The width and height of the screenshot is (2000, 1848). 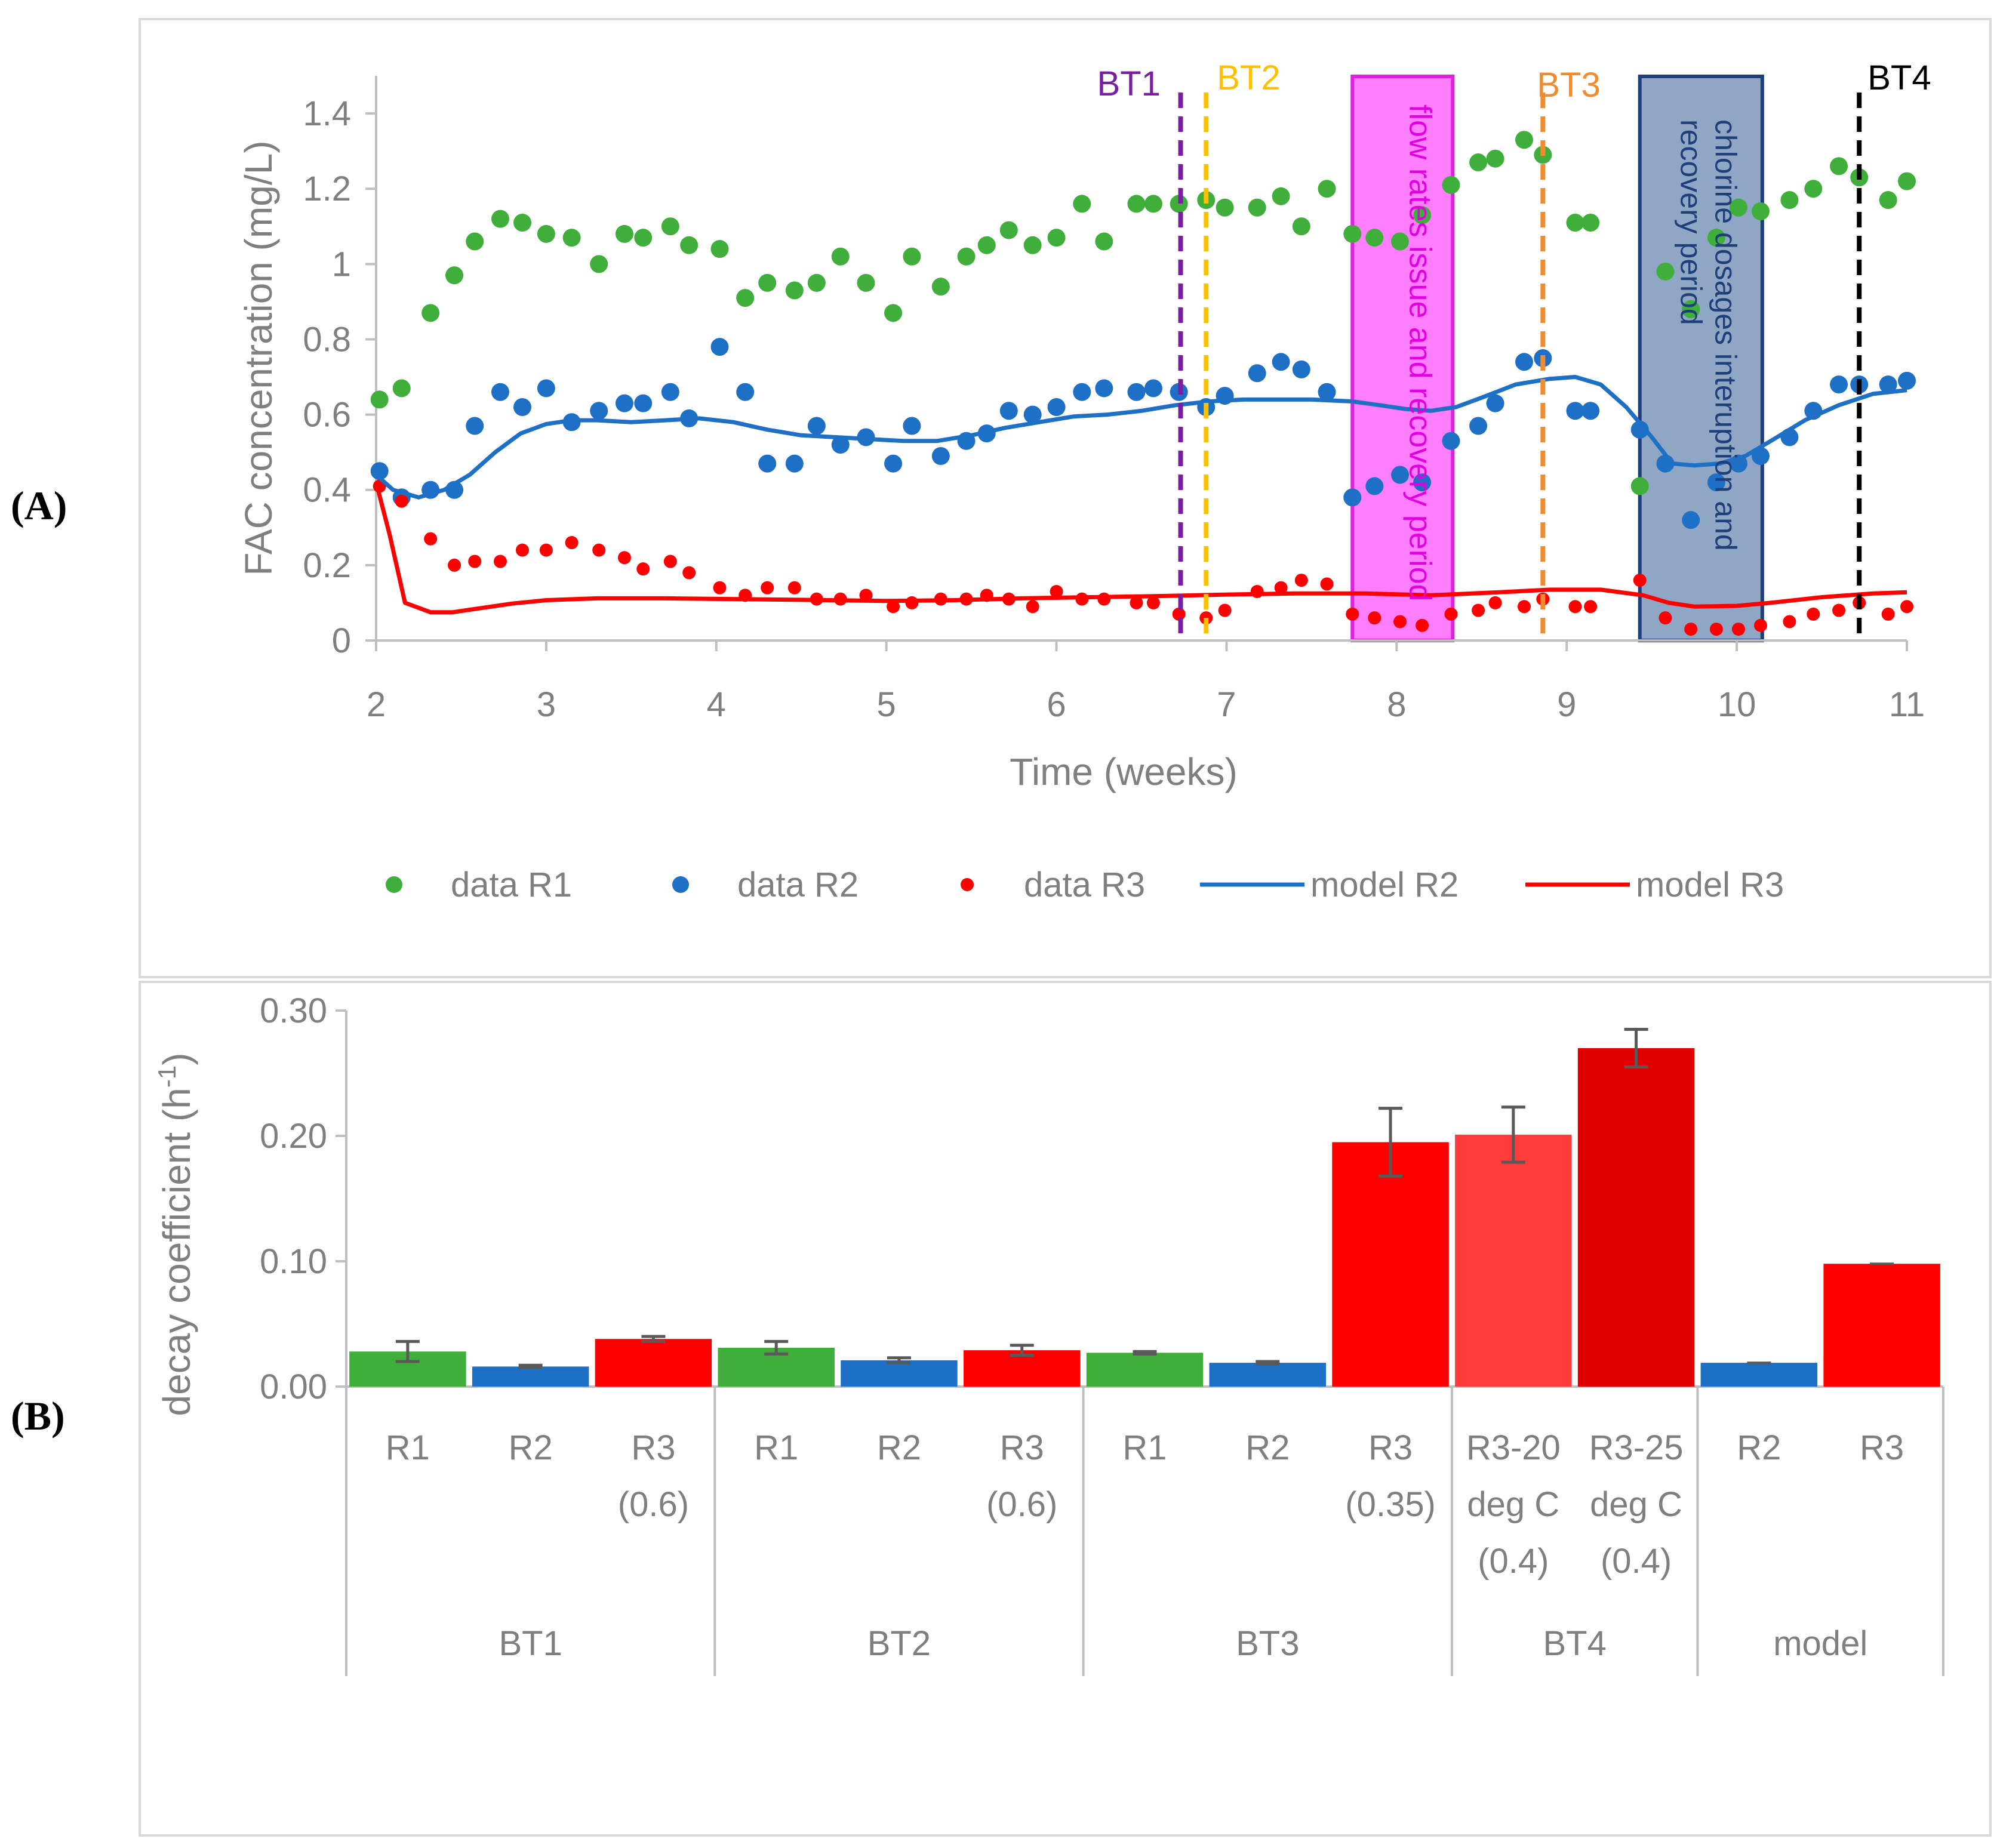 I want to click on x-tick-label-a: 2, so click(x=376, y=704).